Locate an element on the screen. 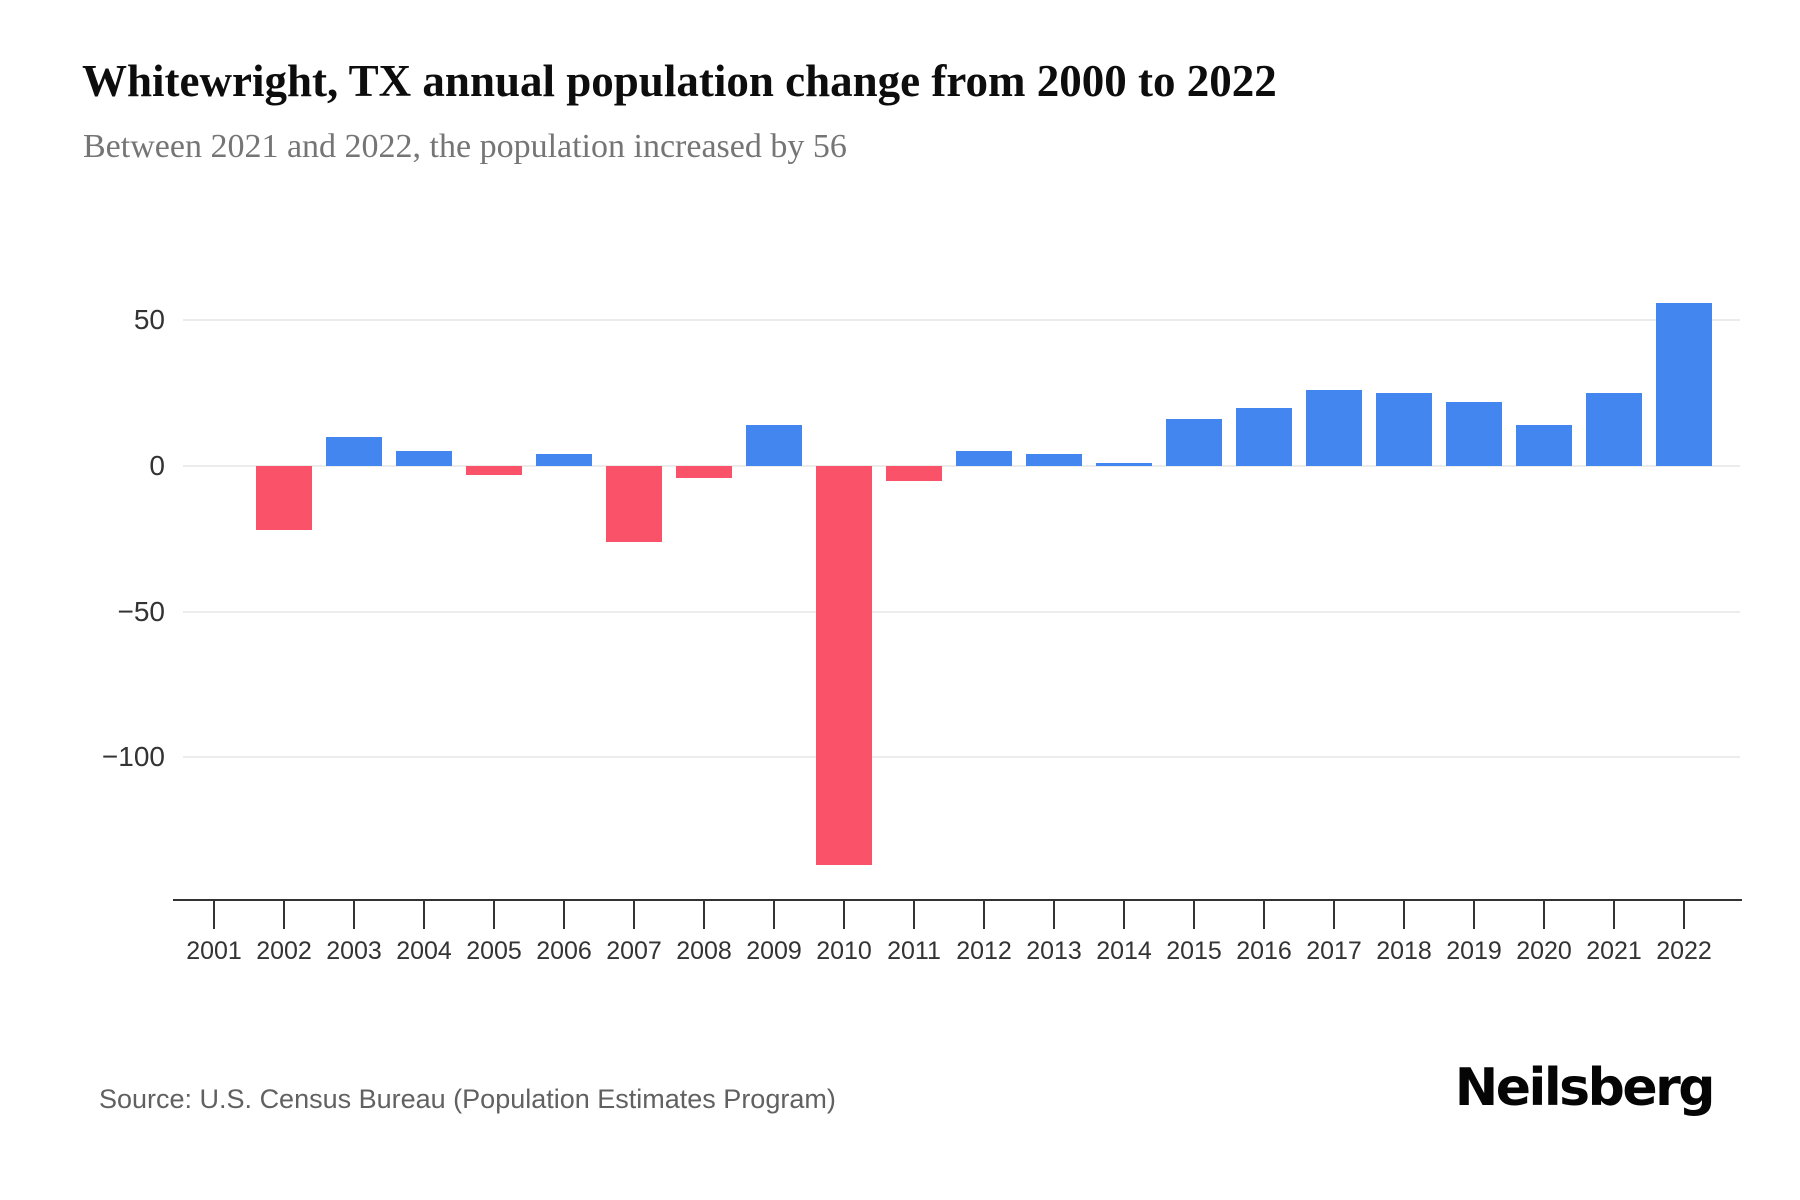  x-tick-2015 is located at coordinates (1194, 914).